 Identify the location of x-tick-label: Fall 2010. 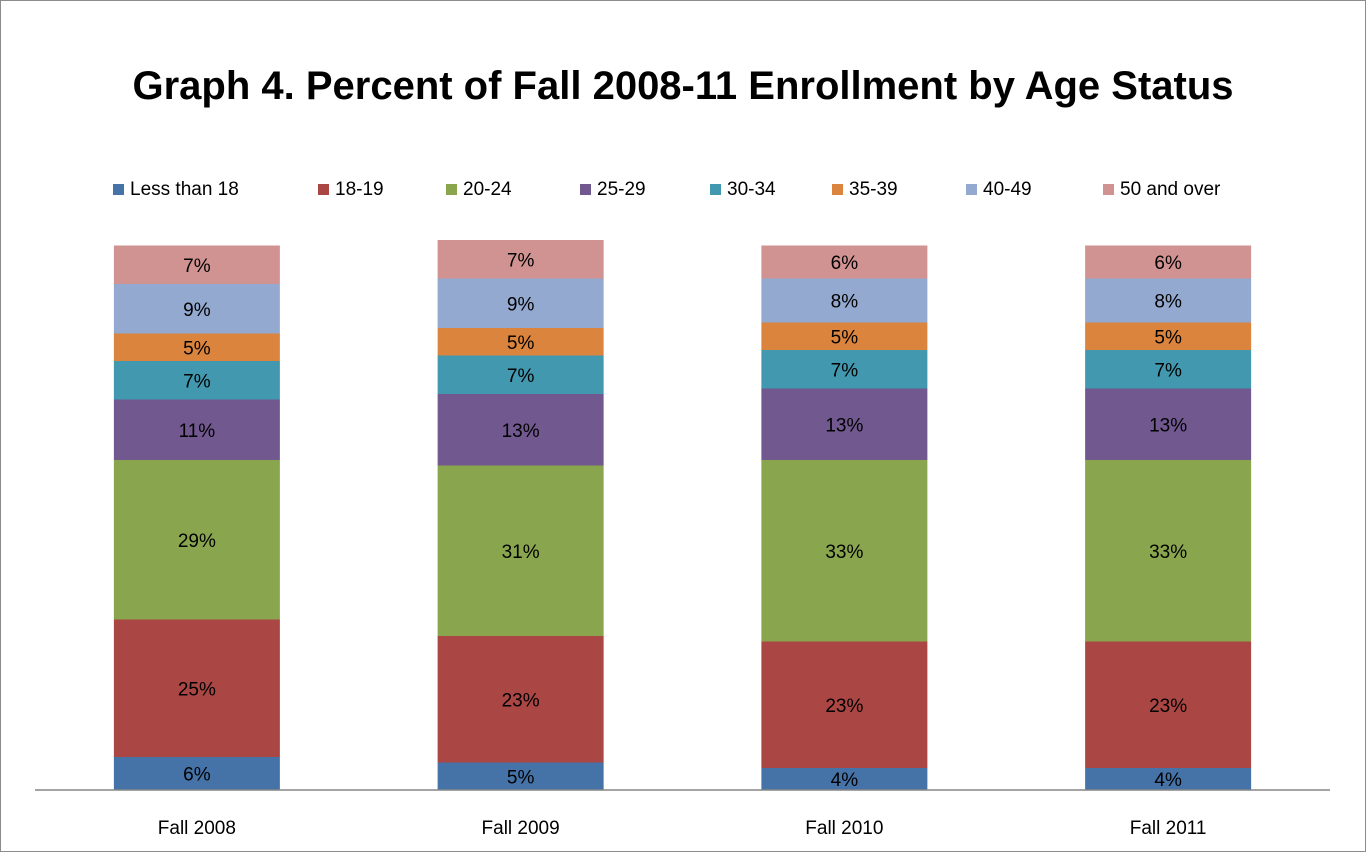
(844, 828).